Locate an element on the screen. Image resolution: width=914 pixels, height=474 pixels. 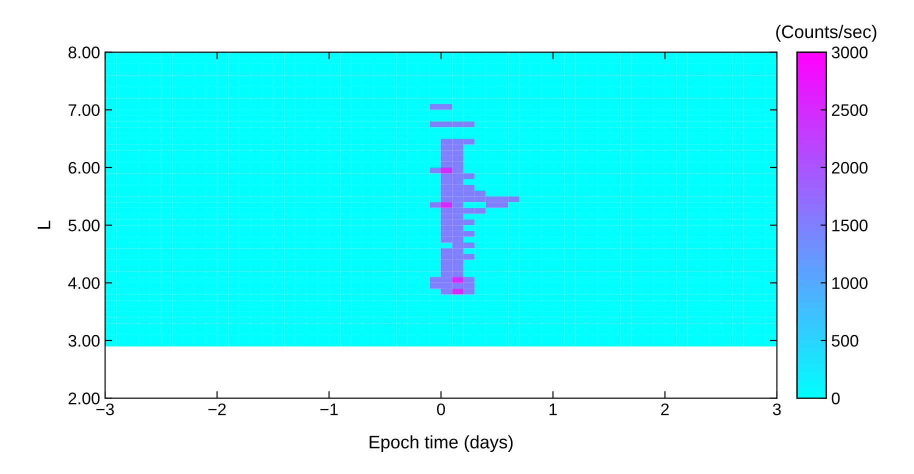
x-tick-label: 0 is located at coordinates (441, 409).